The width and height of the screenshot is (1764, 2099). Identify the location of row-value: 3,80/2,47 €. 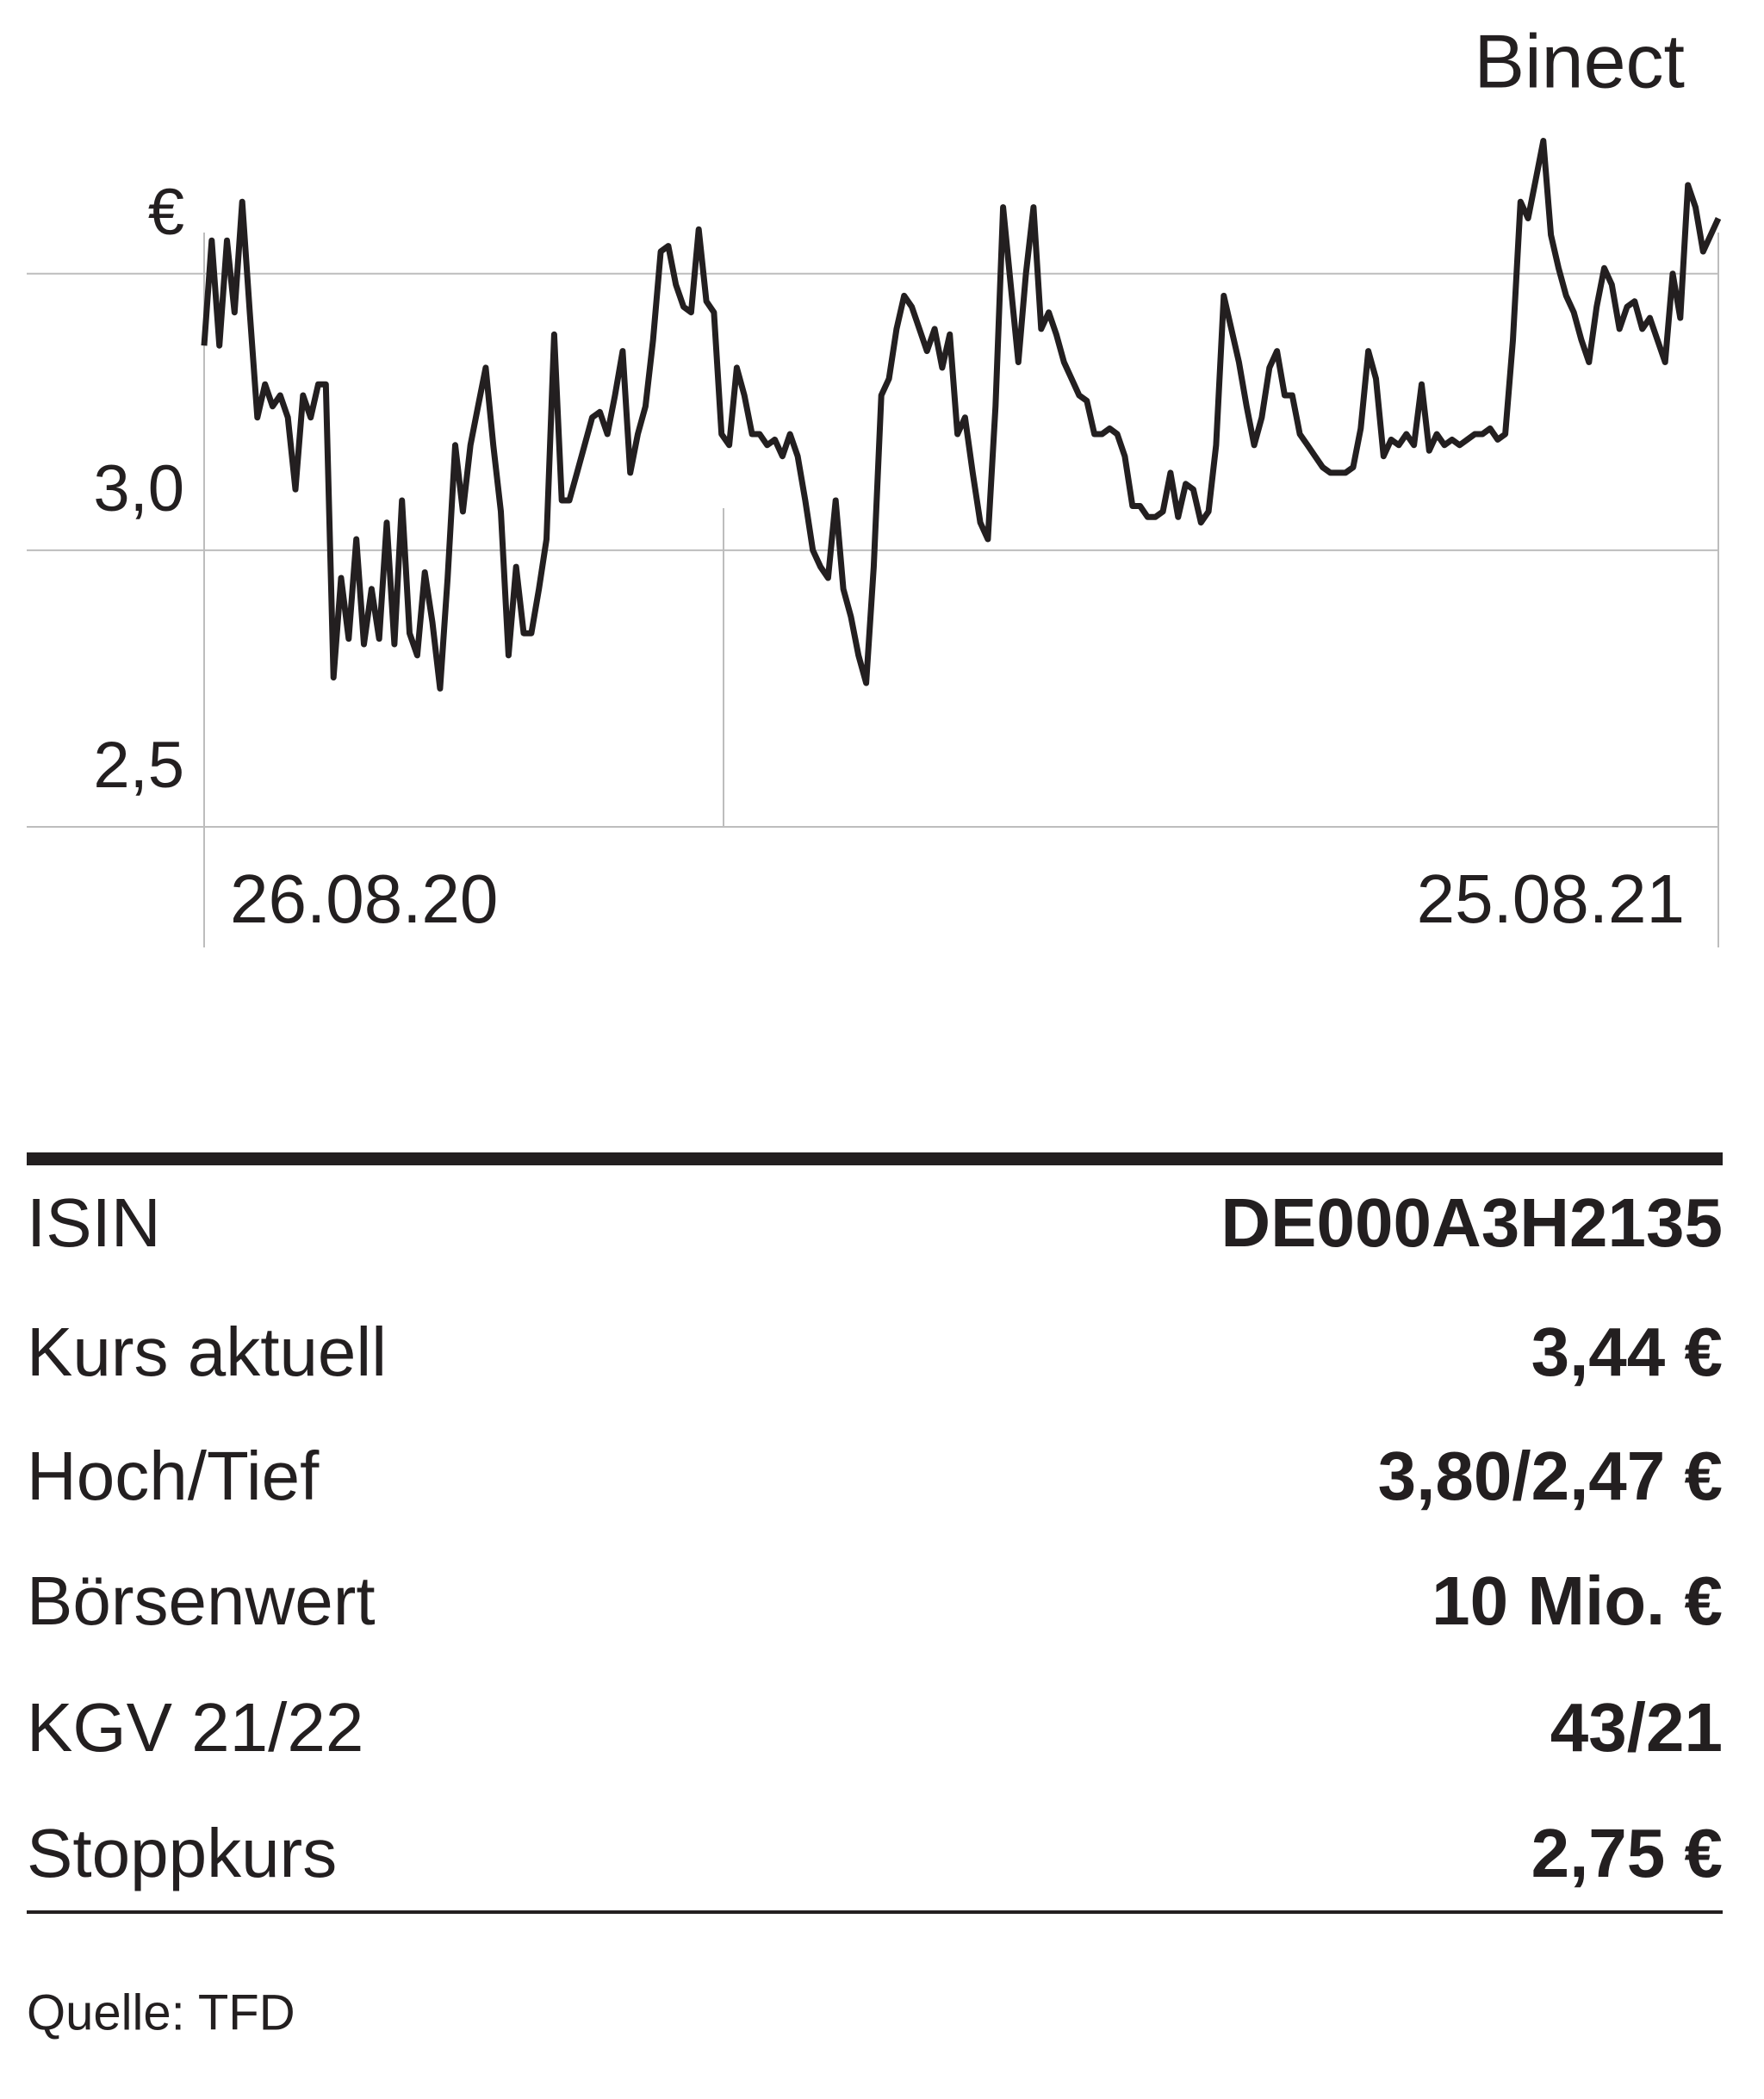
(1550, 1476).